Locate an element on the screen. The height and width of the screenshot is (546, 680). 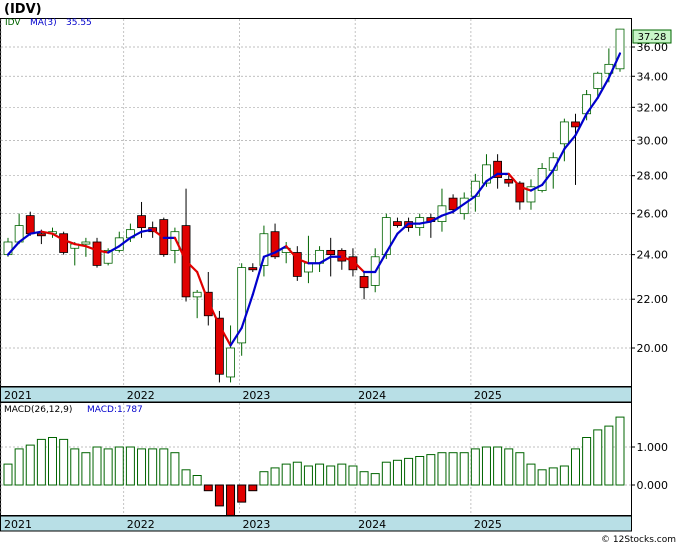
price-x-axis: 2021 2022 2023 2024 2025 is located at coordinates (253, 395).